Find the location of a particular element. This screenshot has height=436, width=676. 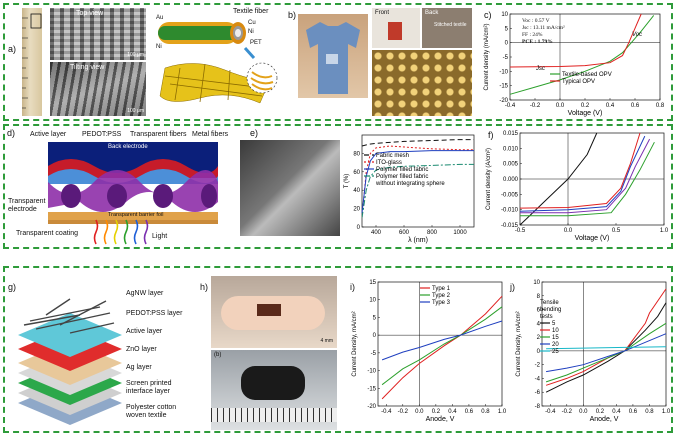

voc-annotation: Voc is located at coordinates (637, 35).